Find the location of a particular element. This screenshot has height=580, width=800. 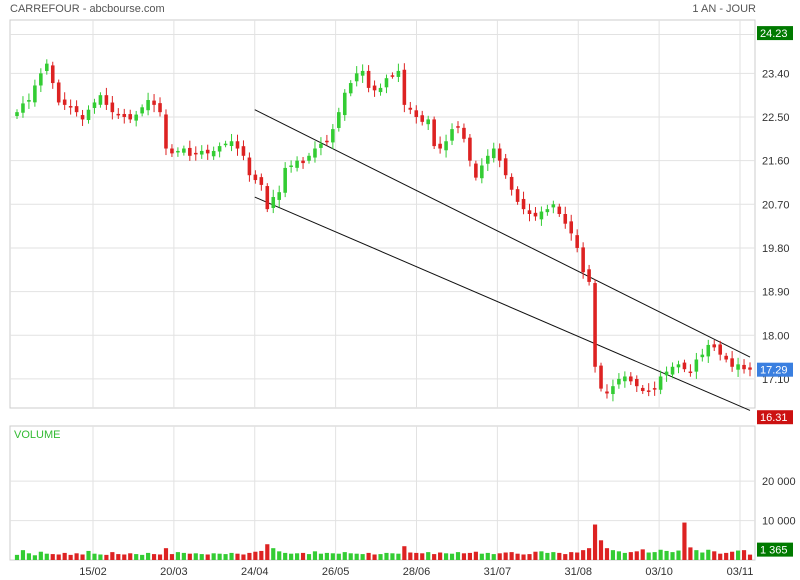

high-price-badge-text: 24.23 is located at coordinates (774, 34).